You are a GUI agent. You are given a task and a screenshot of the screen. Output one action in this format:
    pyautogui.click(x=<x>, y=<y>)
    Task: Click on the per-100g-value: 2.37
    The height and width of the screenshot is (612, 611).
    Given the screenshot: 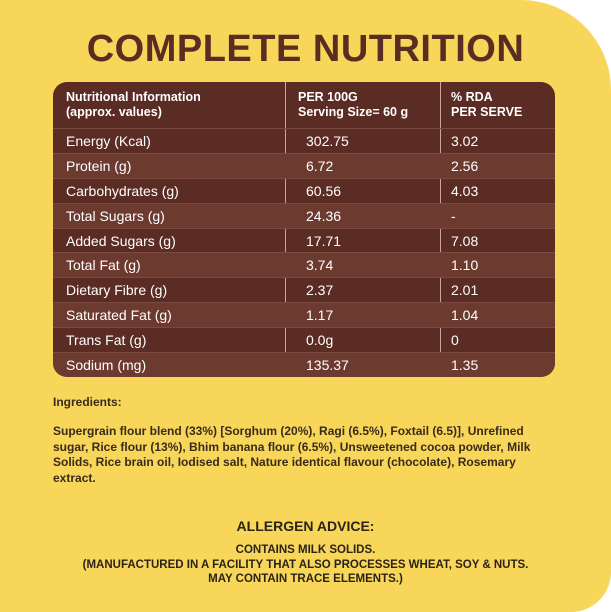 What is the action you would take?
    pyautogui.click(x=320, y=290)
    